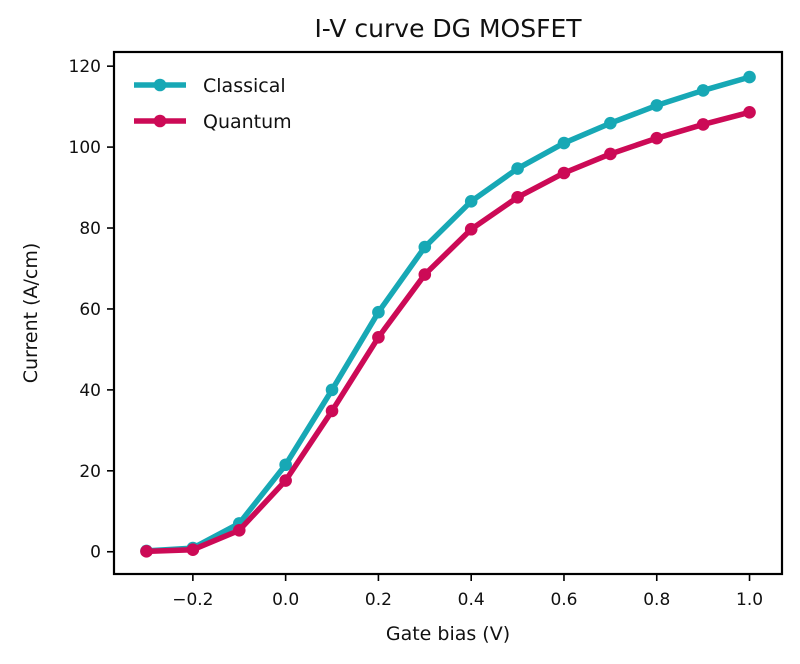 This screenshot has width=800, height=664. I want to click on x-tick-label: 0.2, so click(378, 600).